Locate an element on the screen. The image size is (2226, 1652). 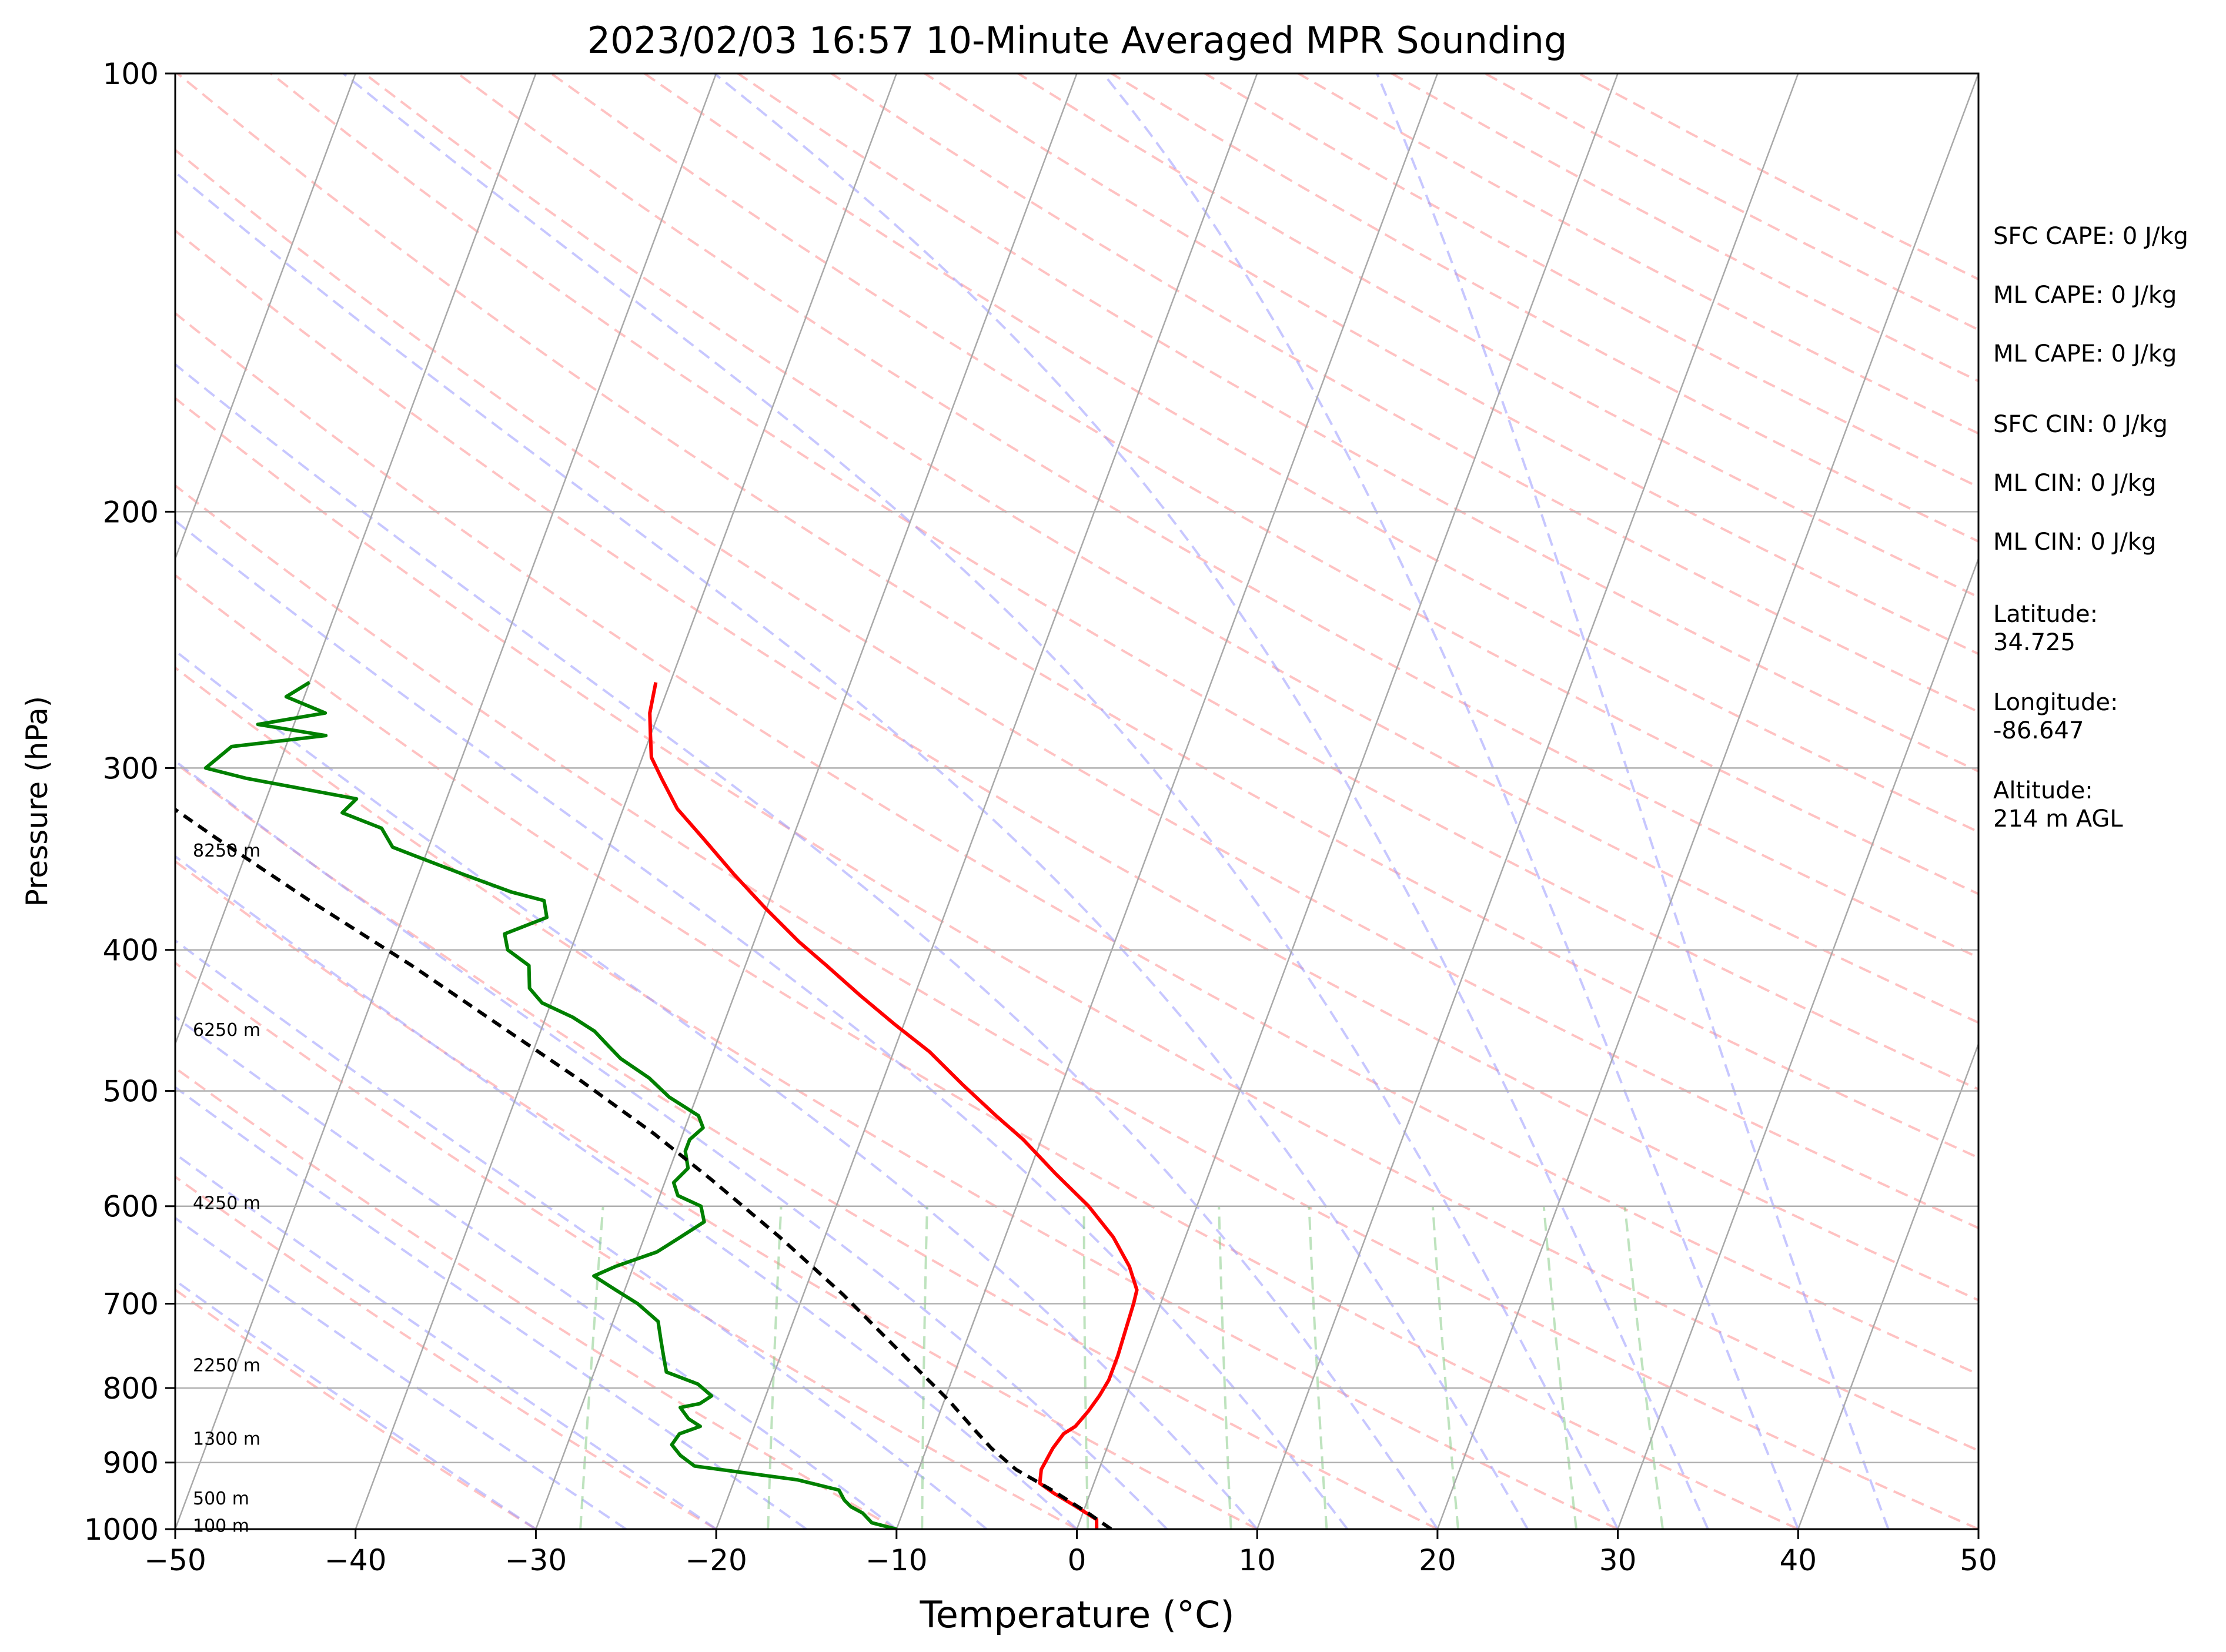
x-tick-label: 20 is located at coordinates (1437, 1560).